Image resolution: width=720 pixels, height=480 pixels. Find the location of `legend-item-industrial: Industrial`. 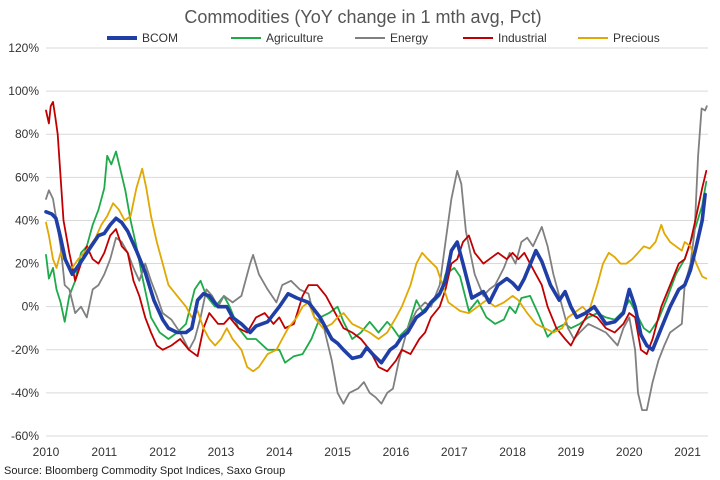

legend-item-industrial: Industrial is located at coordinates (505, 38).